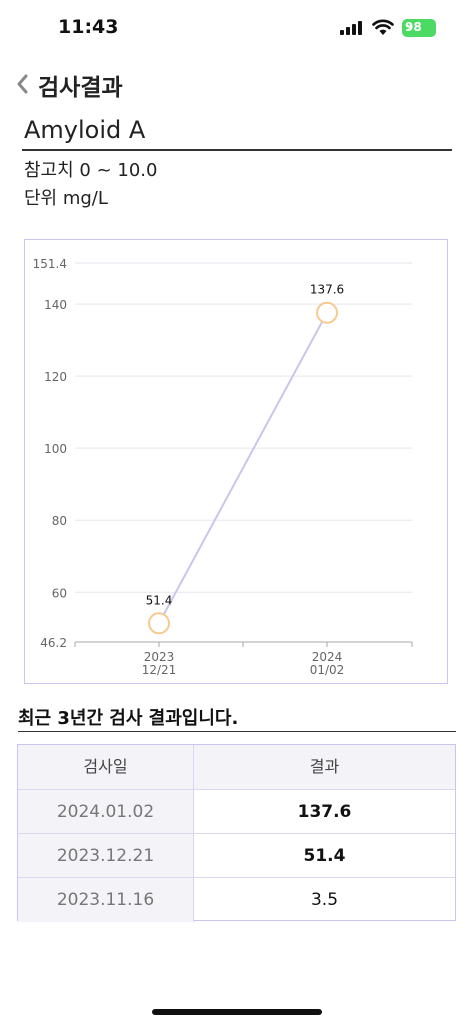 The height and width of the screenshot is (1024, 473). What do you see at coordinates (159, 600) in the screenshot?
I see `data-label: 51.4` at bounding box center [159, 600].